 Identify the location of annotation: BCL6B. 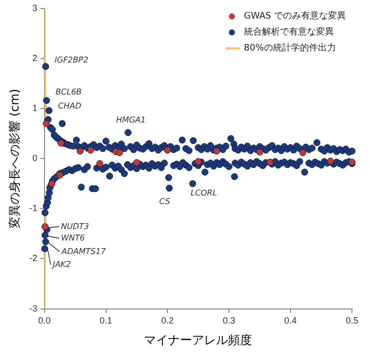
(69, 92).